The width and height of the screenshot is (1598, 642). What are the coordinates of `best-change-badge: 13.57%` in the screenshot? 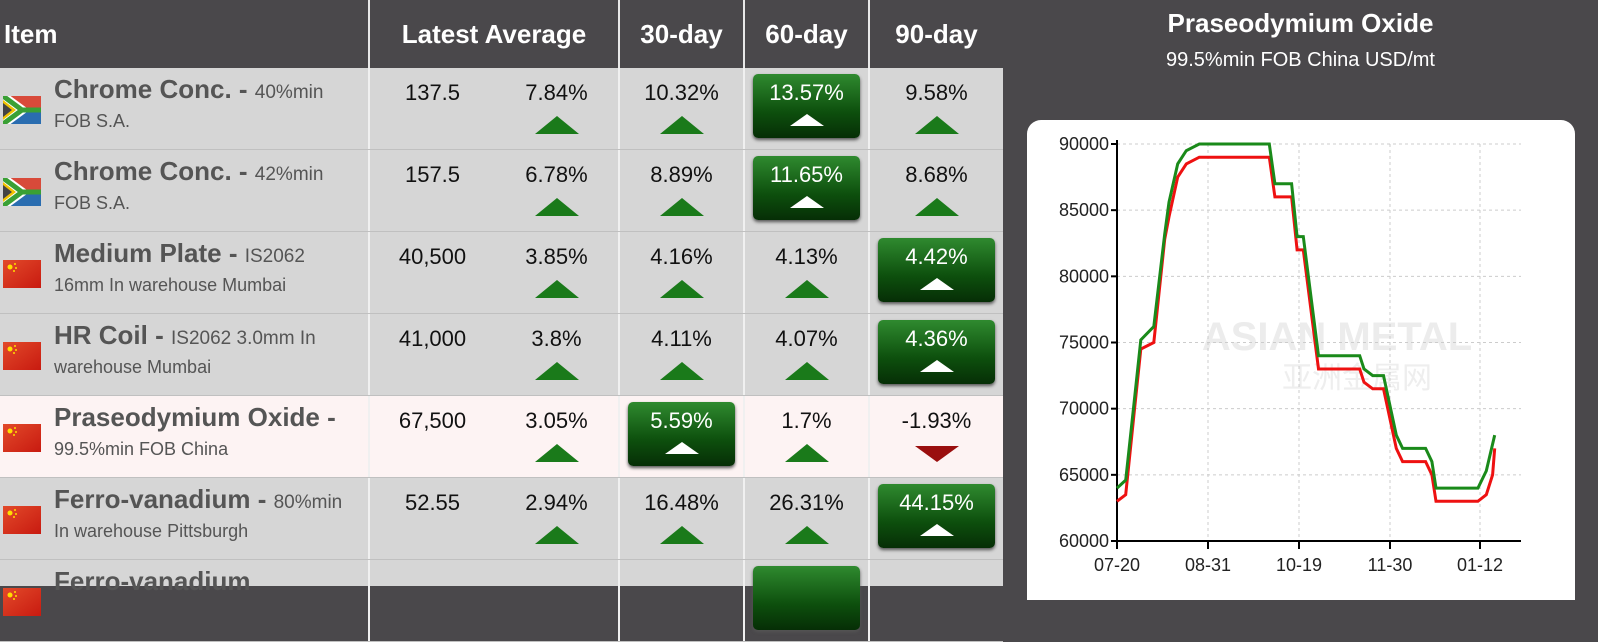 It's located at (806, 106).